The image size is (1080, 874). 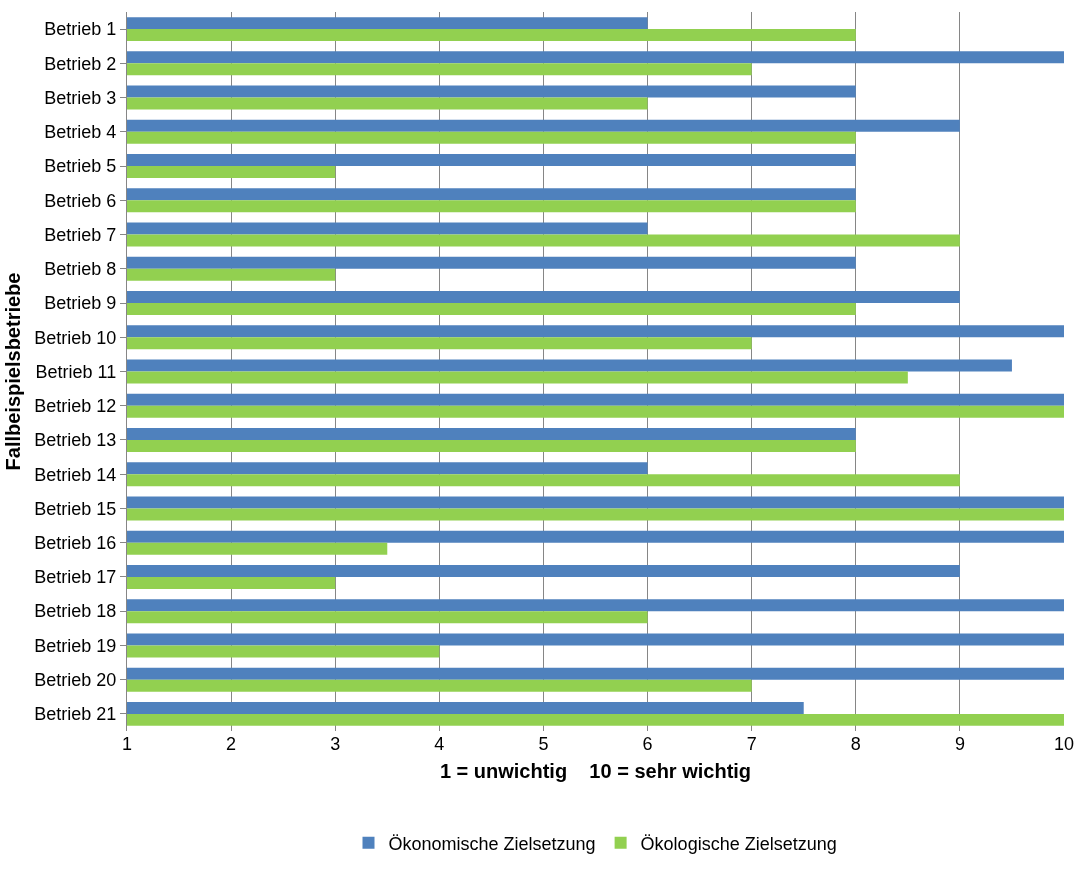 What do you see at coordinates (439, 744) in the screenshot?
I see `x-tick-label: 4` at bounding box center [439, 744].